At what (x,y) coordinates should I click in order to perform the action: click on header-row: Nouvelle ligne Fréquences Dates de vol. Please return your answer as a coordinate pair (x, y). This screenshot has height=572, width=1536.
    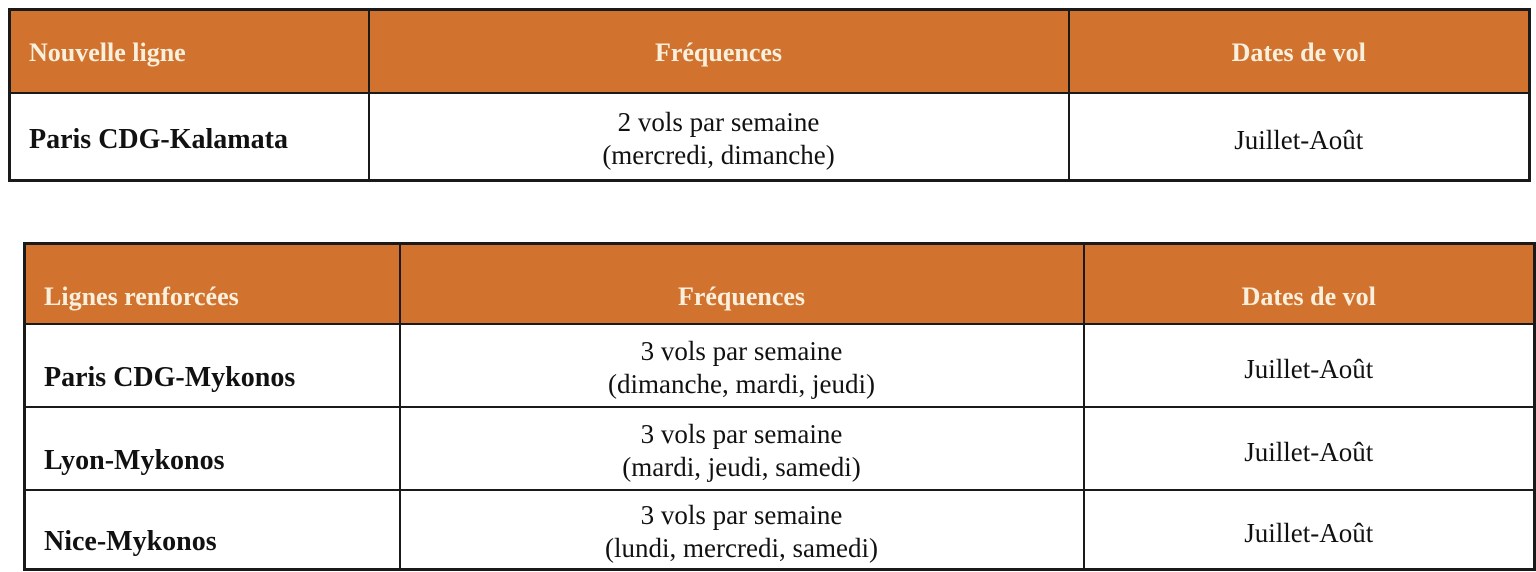
    Looking at the image, I should click on (769, 51).